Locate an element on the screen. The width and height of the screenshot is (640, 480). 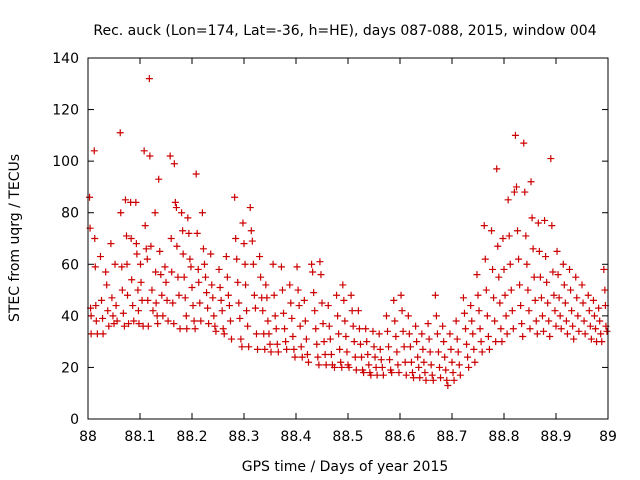
x-tick-label: 88.8 is located at coordinates (503, 437).